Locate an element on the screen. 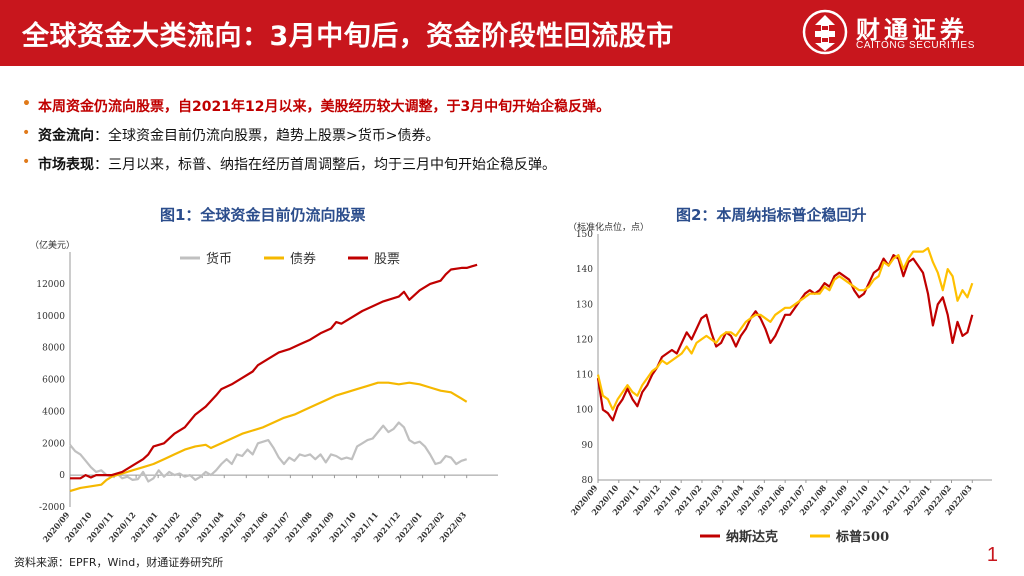 The image size is (1024, 576). brand-logo: 财通证券 CAITONG SECURITIES is located at coordinates (902, 33).